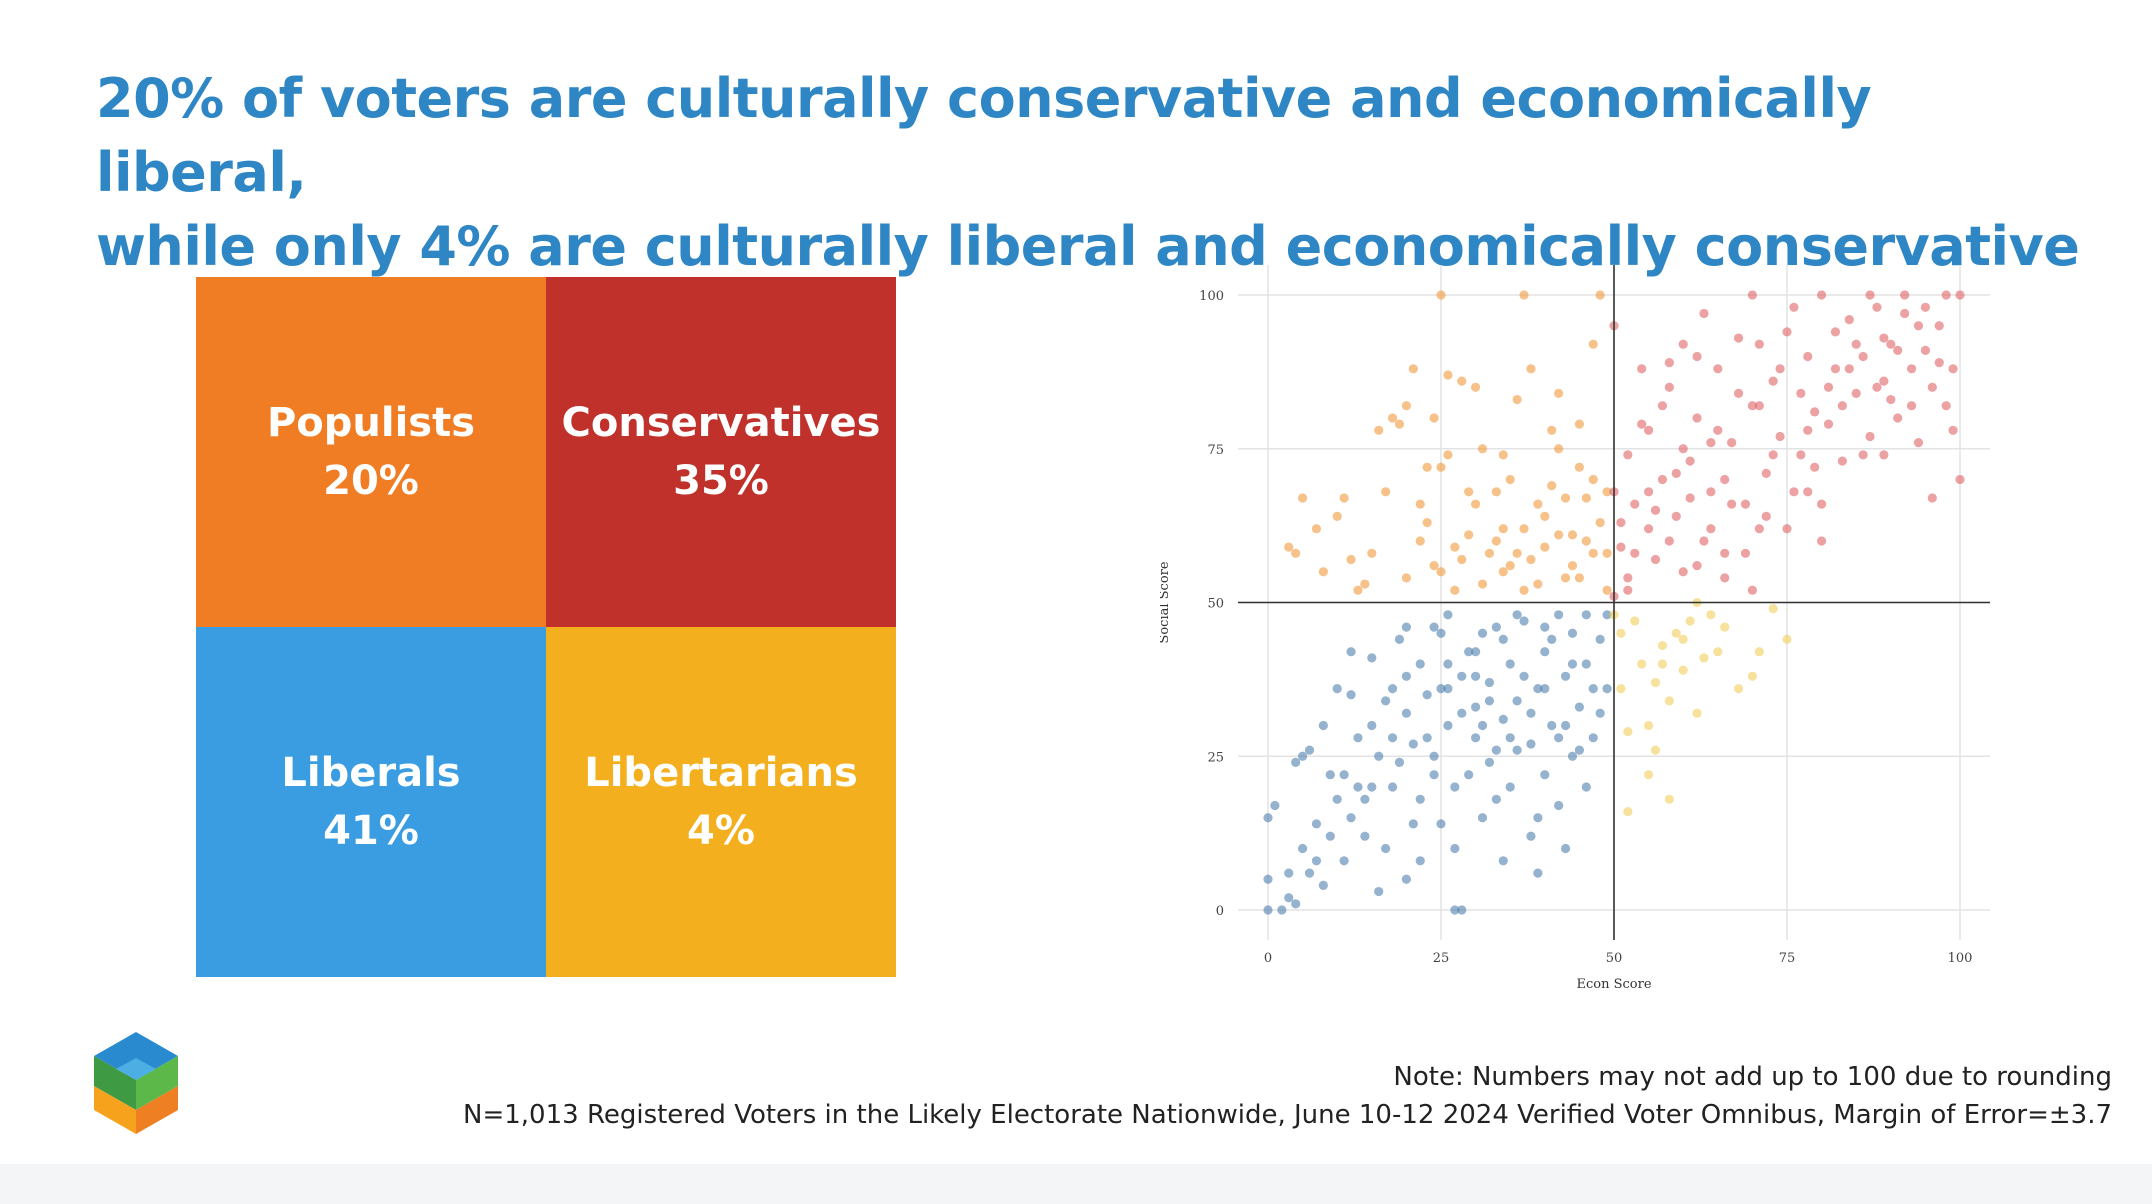  I want to click on quadrant-conservatives: Conservatives 35%, so click(721, 452).